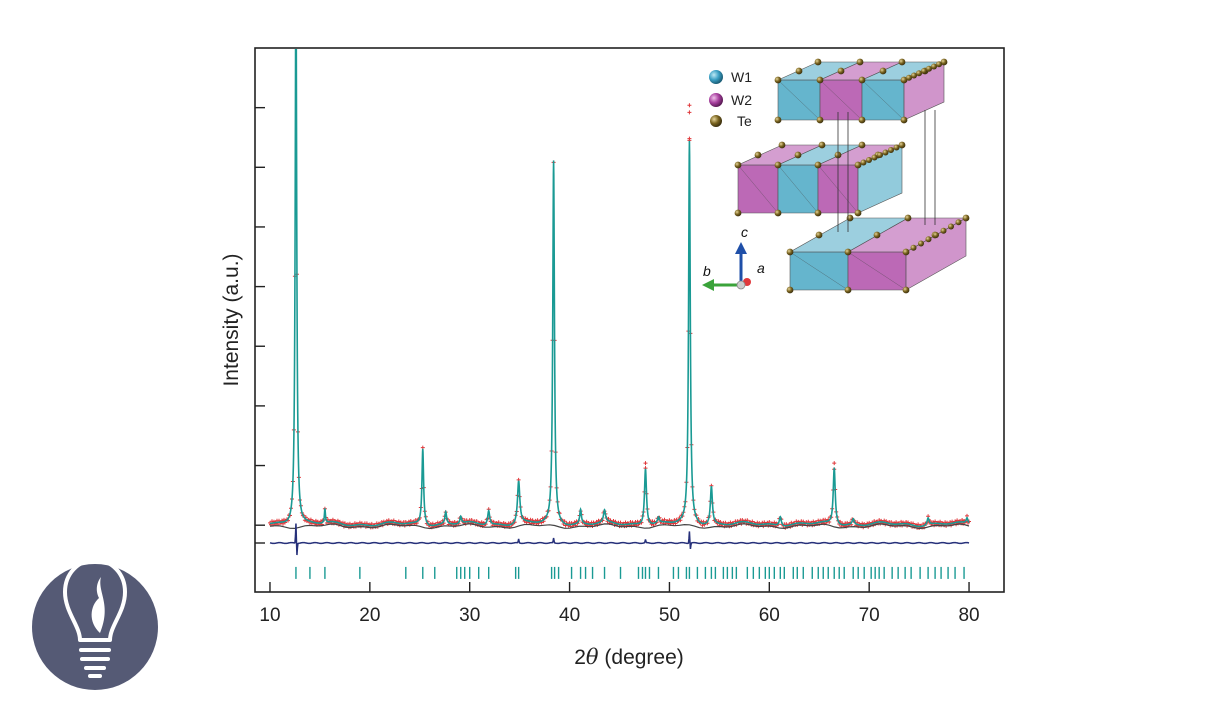 The height and width of the screenshot is (718, 1222). Describe the element at coordinates (761, 268) in the screenshot. I see `a-axis-label: a` at that location.